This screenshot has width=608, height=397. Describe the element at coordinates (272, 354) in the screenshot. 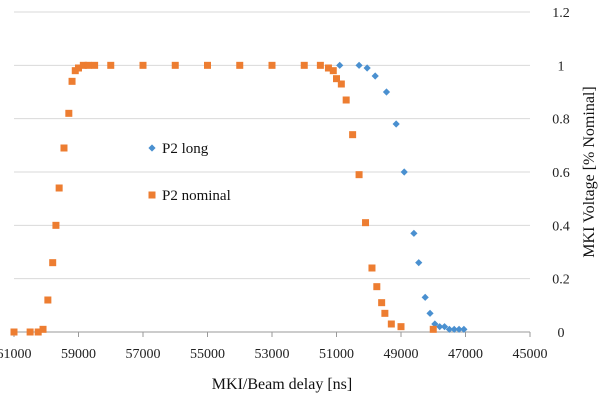

I see `x-tick-label: 53000` at that location.